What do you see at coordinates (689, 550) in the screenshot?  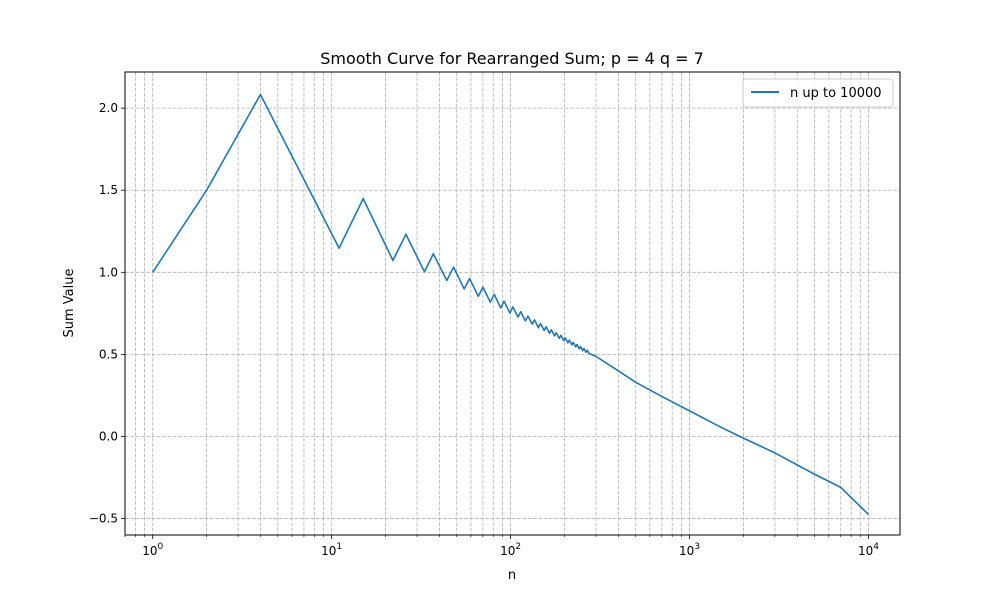 I see `x-tick-label: 10³` at bounding box center [689, 550].